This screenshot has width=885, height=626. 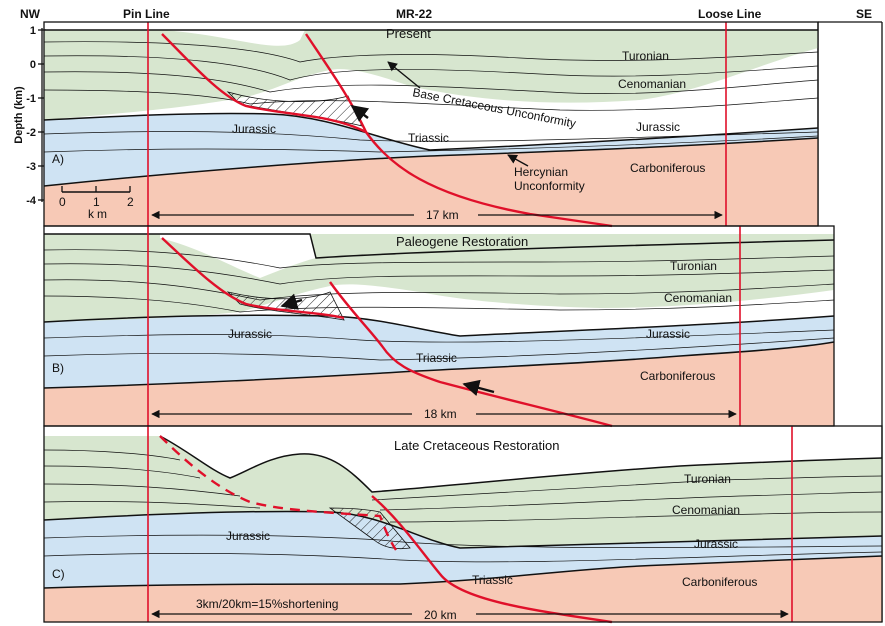 What do you see at coordinates (278, 493) in the screenshot?
I see `panel-c-fault-dashed` at bounding box center [278, 493].